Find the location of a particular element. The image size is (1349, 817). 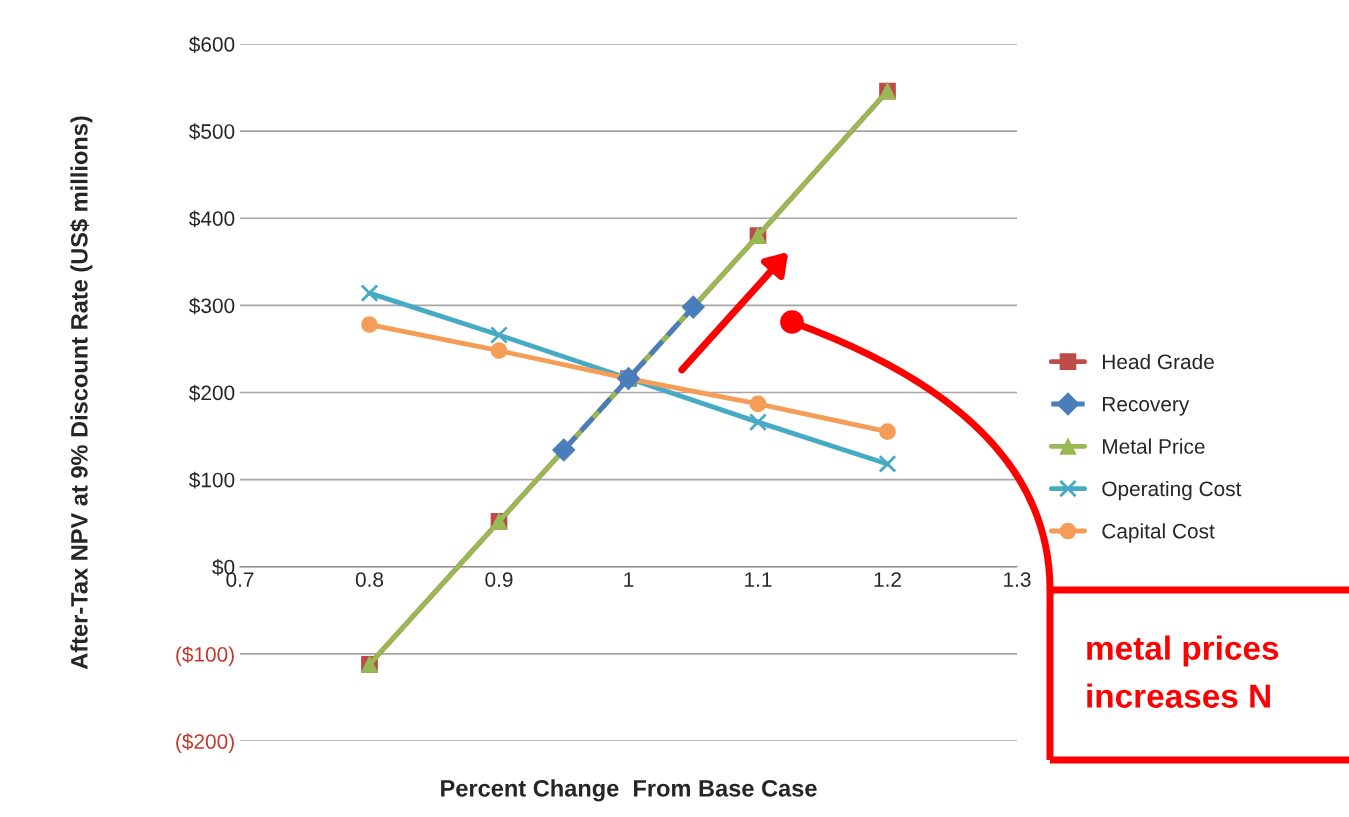

x-tick-label: 1.3 is located at coordinates (1017, 579).